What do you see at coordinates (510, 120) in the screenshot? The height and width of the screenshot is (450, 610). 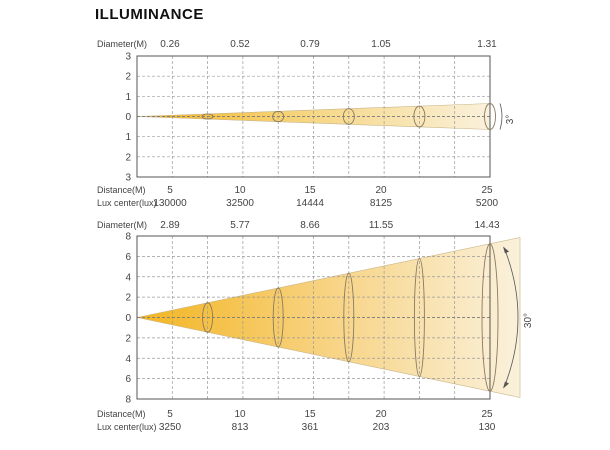 I see `beam-angle-label: 3°` at bounding box center [510, 120].